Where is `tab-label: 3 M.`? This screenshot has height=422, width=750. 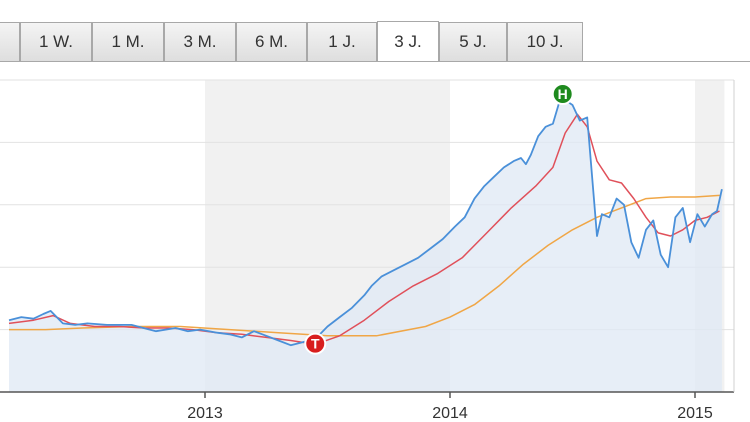
tab-label: 3 M. is located at coordinates (200, 41).